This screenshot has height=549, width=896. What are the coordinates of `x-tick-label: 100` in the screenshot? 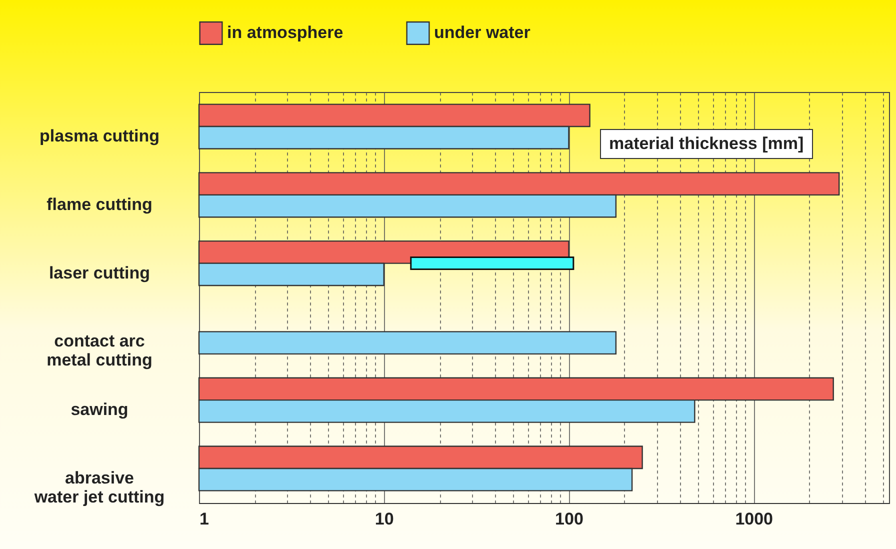 It's located at (569, 519).